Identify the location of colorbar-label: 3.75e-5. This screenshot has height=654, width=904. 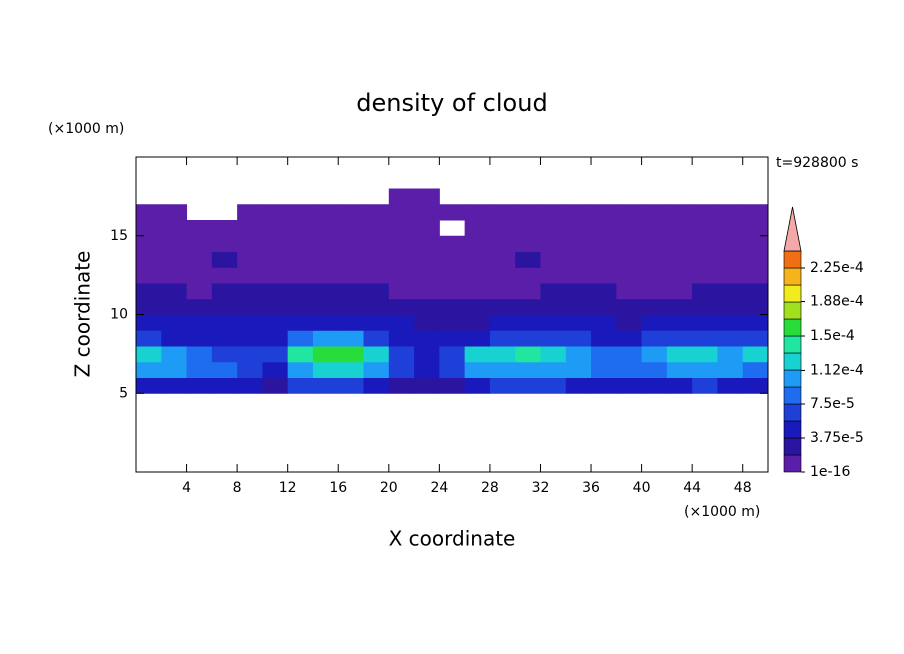
(837, 438).